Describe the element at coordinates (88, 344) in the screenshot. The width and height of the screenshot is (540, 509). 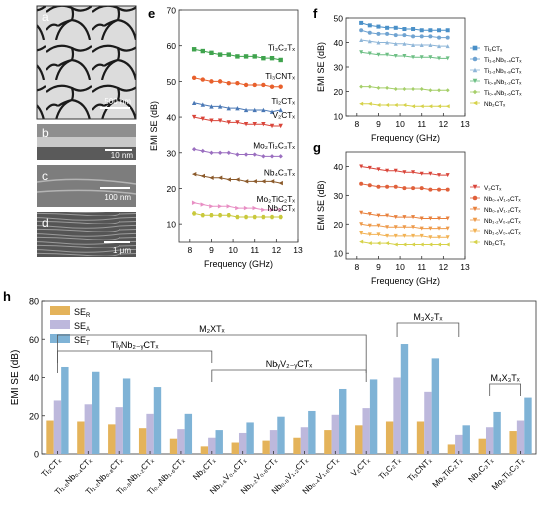
I see `legend-label-sub: T` at that location.